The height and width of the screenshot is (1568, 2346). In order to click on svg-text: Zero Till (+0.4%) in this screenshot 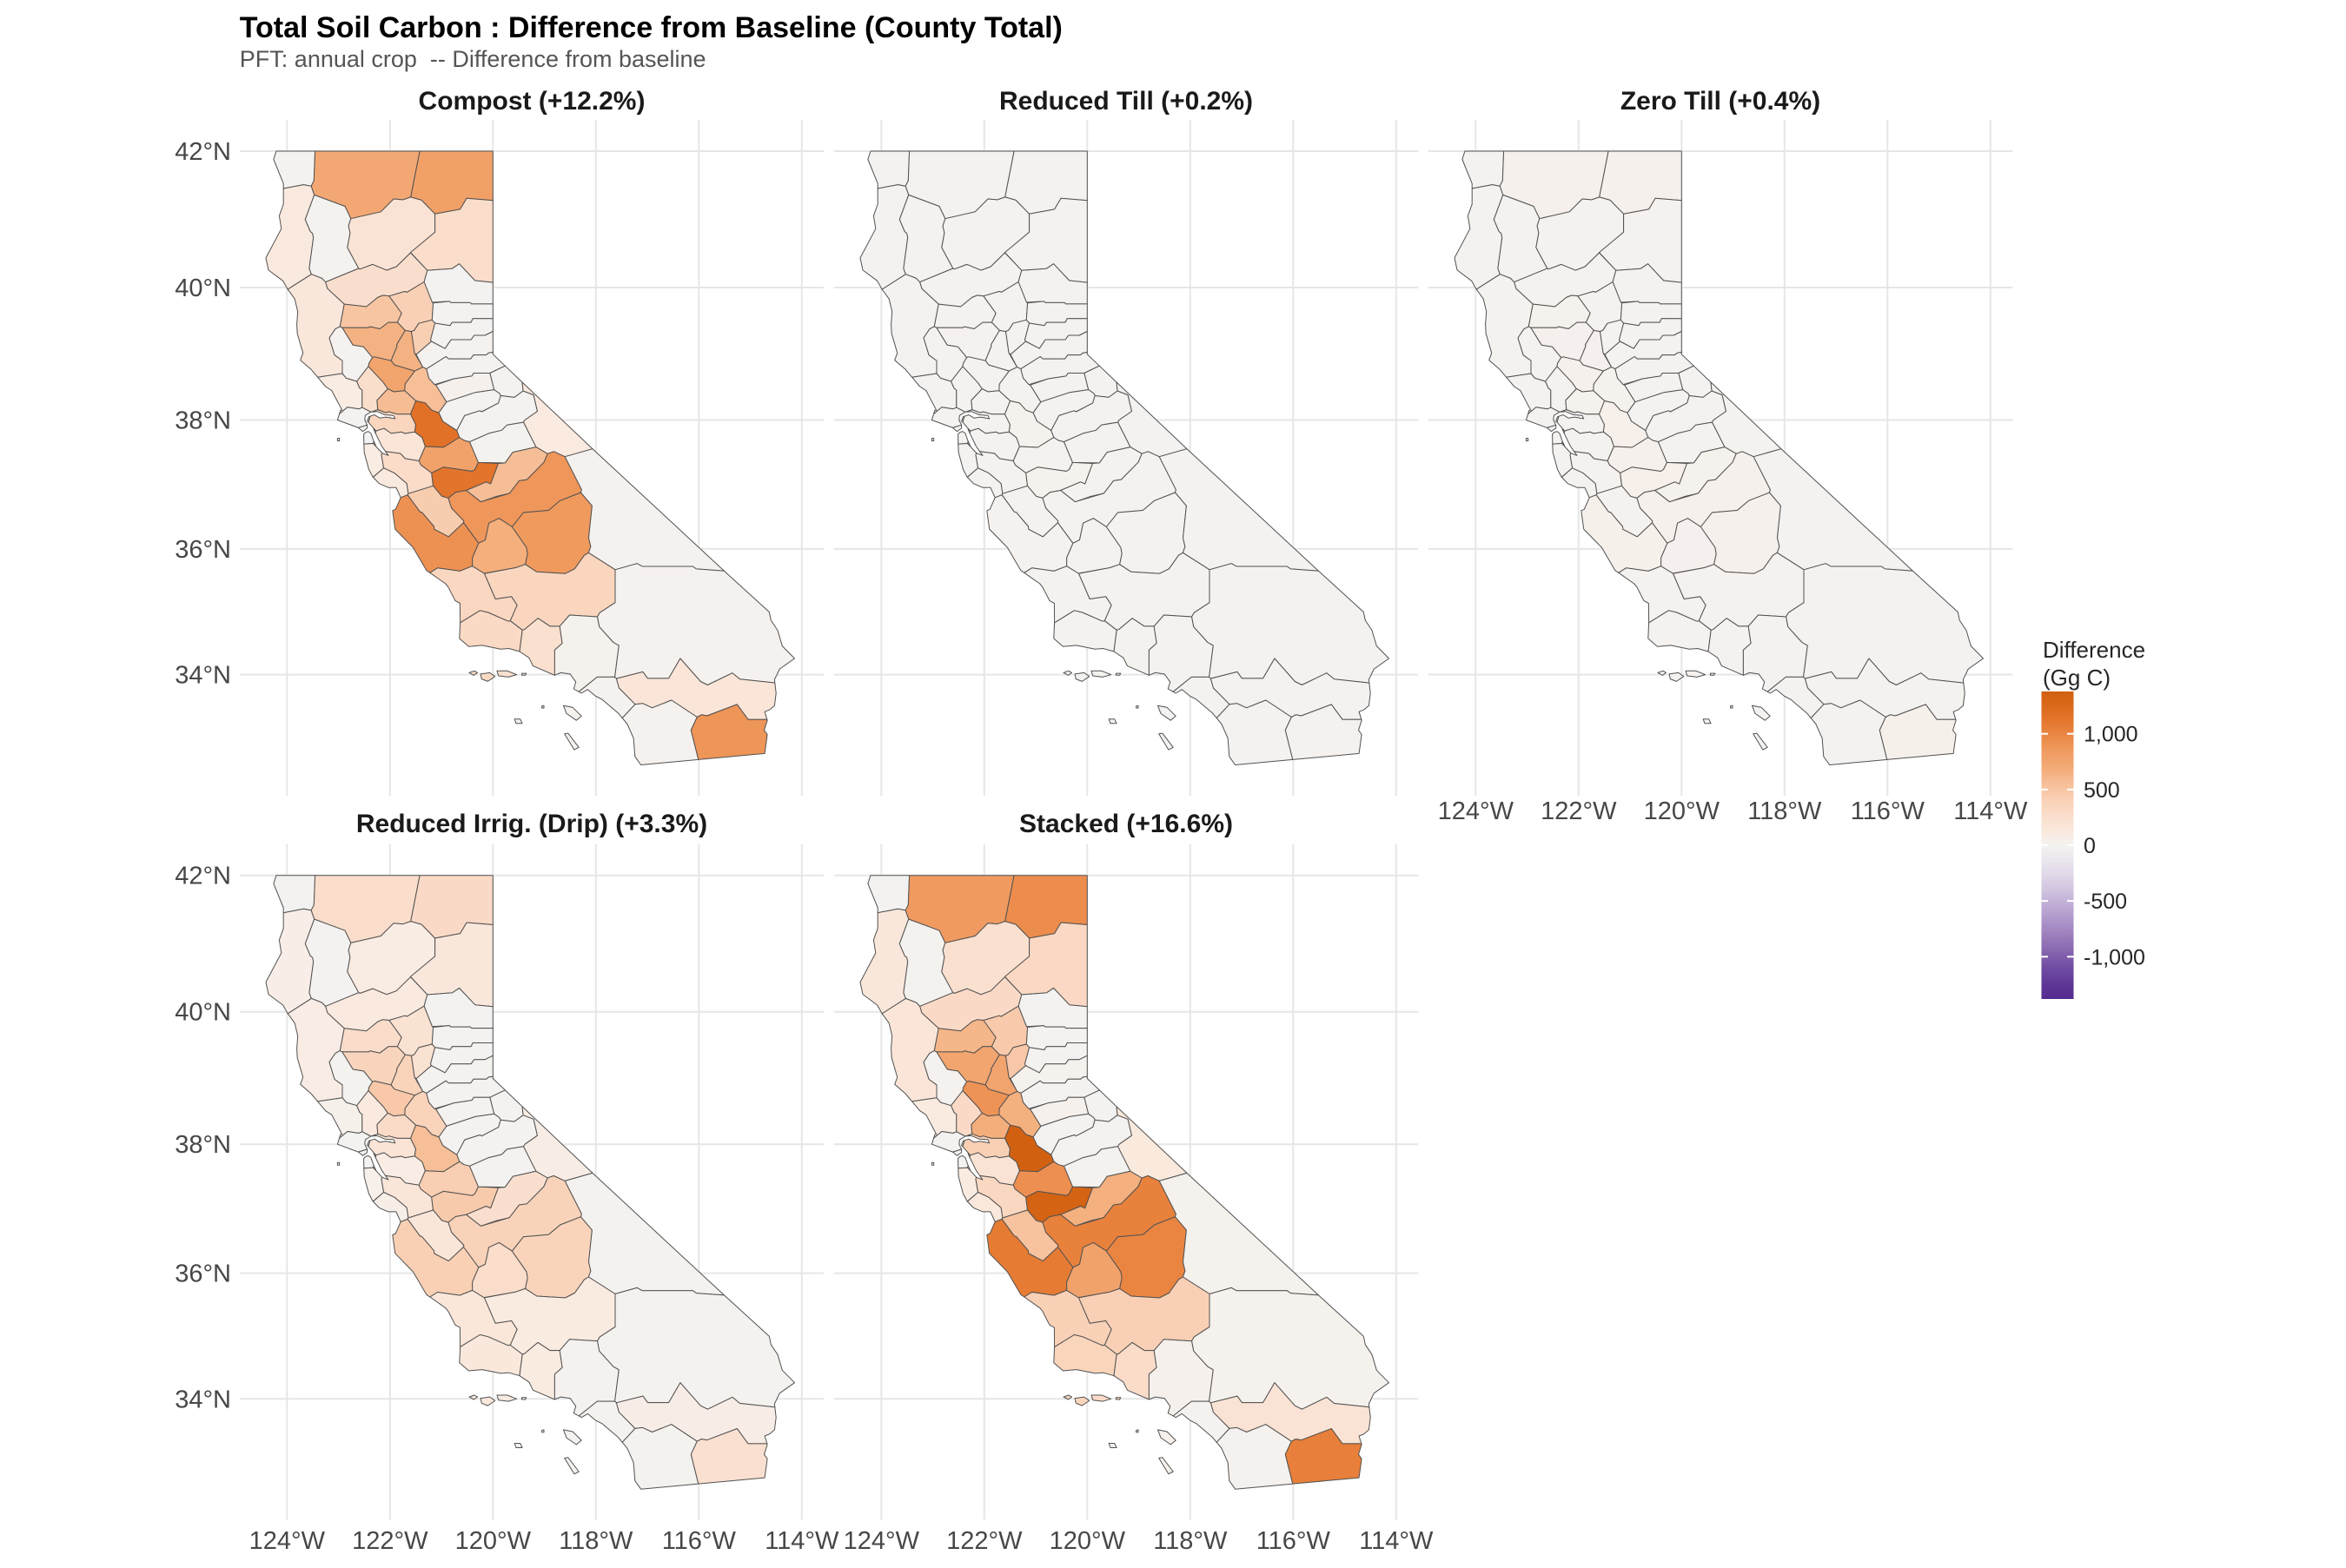, I will do `click(1720, 101)`.